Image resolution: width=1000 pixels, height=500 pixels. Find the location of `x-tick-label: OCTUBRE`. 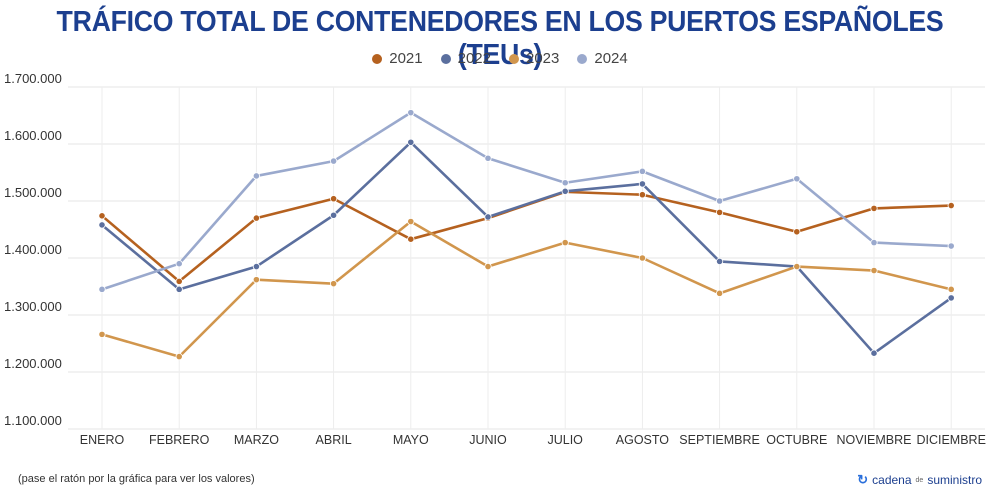

x-tick-label: OCTUBRE is located at coordinates (796, 440).